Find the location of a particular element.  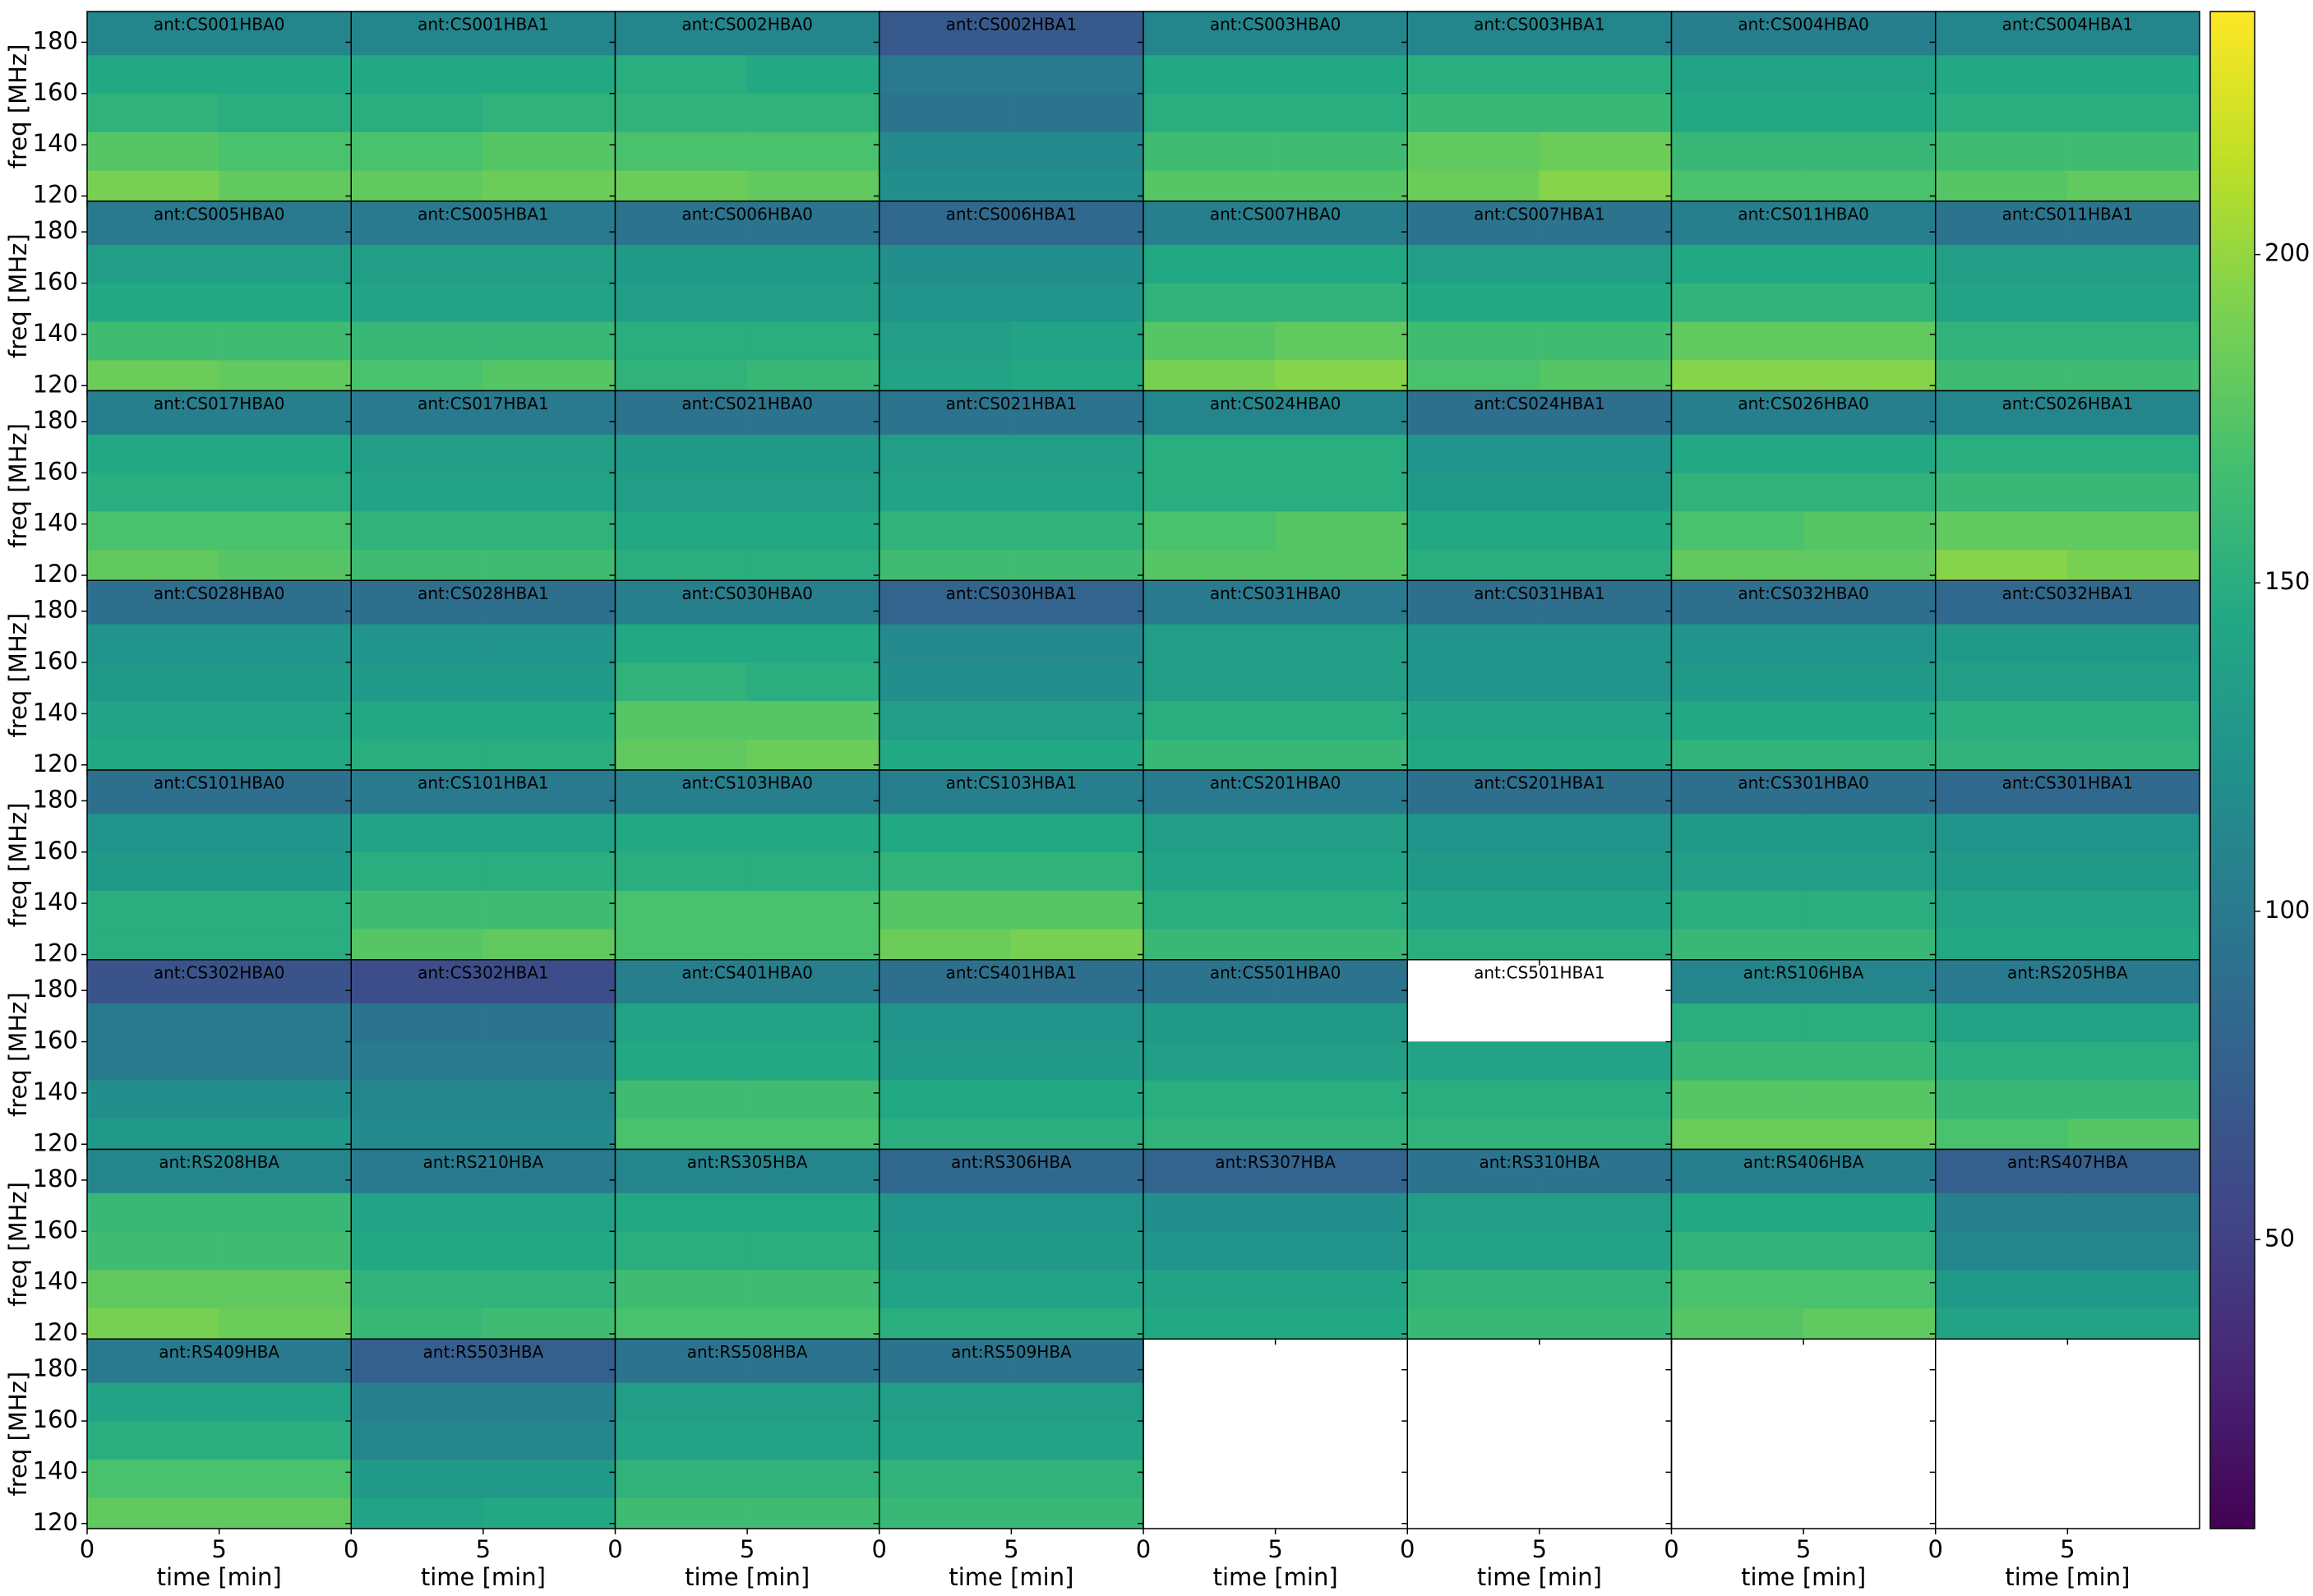

panel-title: ant:CS004HBA0 is located at coordinates (1803, 25).